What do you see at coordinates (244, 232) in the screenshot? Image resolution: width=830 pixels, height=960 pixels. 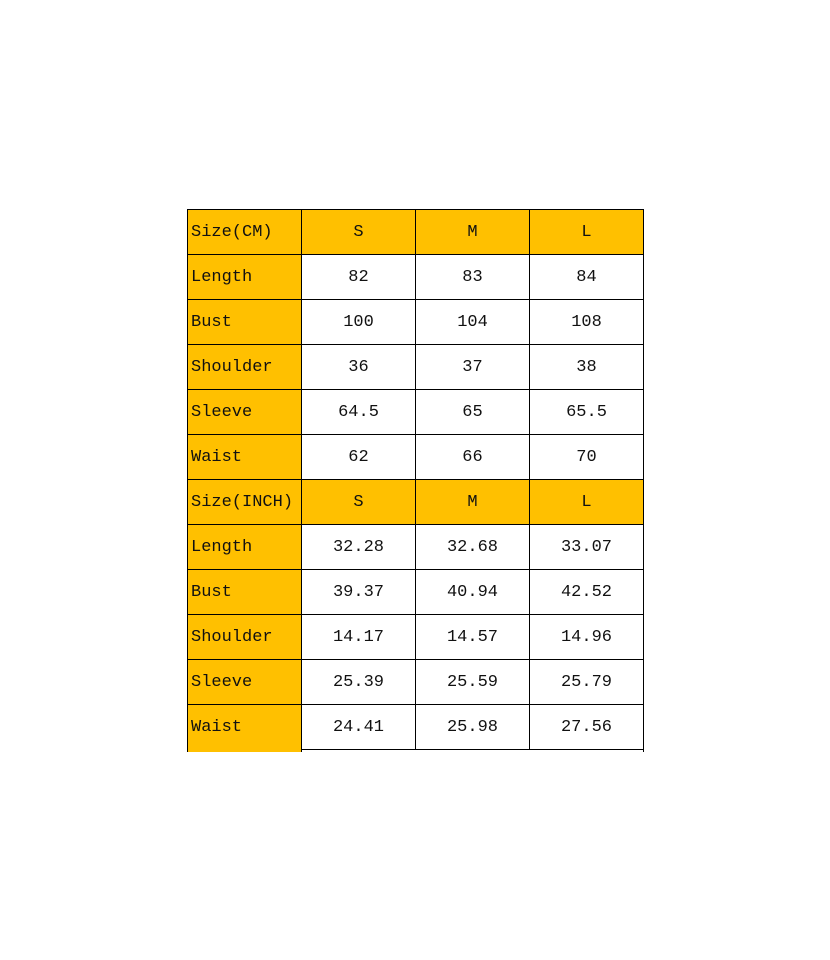 I see `header-cell: Size(CM)` at bounding box center [244, 232].